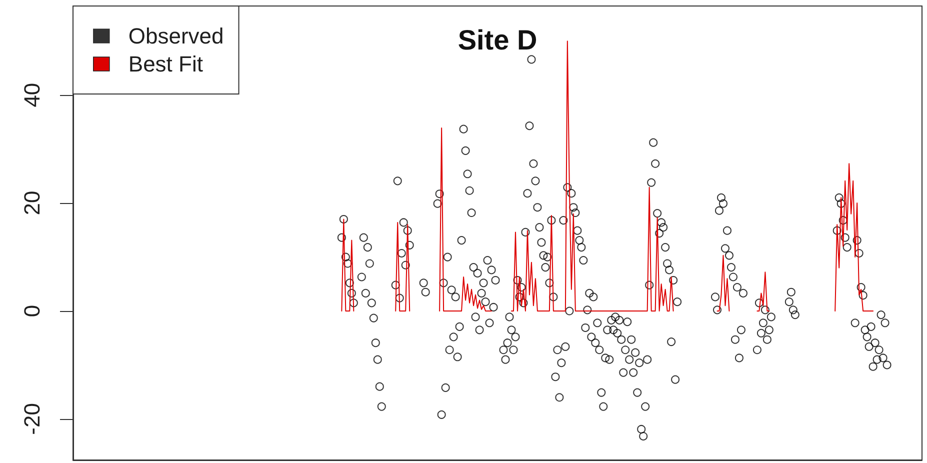  Describe the element at coordinates (165, 64) in the screenshot. I see `legend-label: Best Fit` at that location.